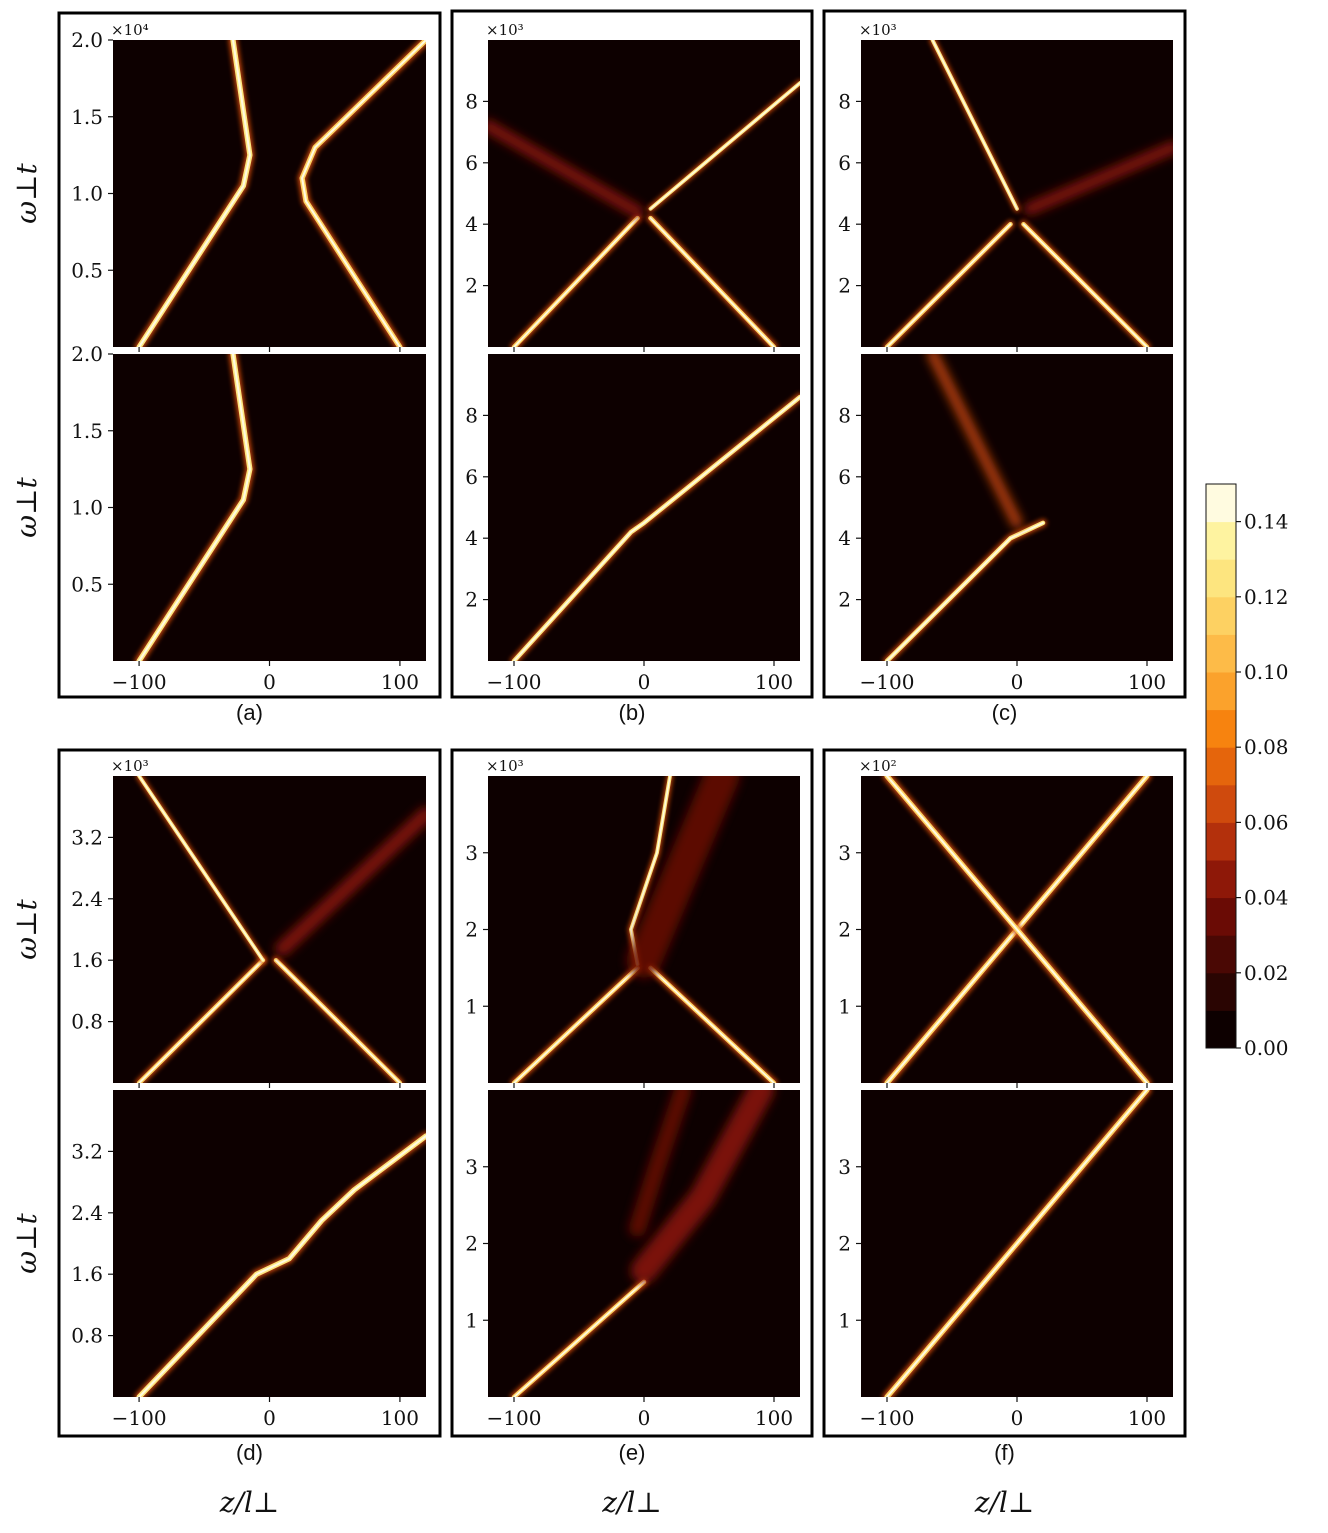 Image resolution: width=1328 pixels, height=1533 pixels. I want to click on colorbar: 0.00 0.02 0.04 0.06 0.08 0.10 0.12 0.14, so click(1247, 771).